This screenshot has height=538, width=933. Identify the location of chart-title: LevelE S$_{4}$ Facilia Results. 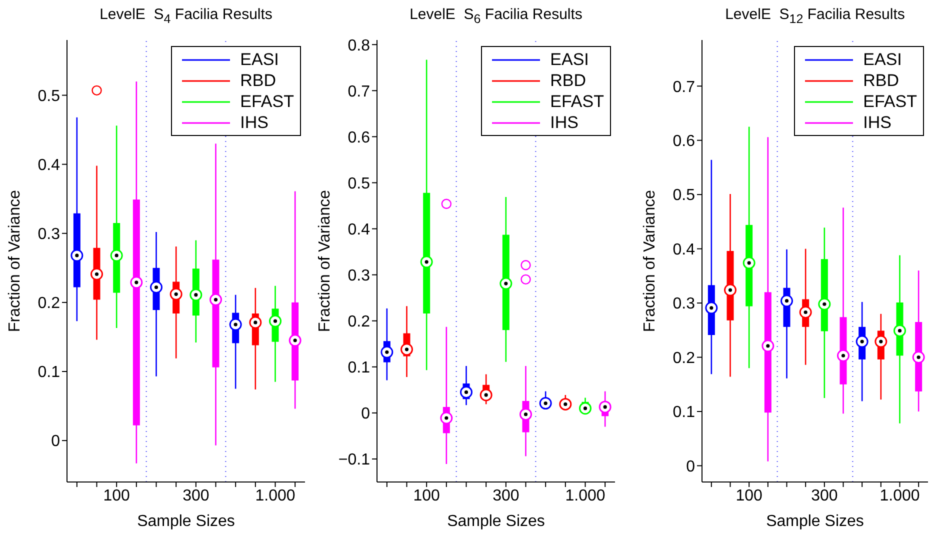
(186, 16).